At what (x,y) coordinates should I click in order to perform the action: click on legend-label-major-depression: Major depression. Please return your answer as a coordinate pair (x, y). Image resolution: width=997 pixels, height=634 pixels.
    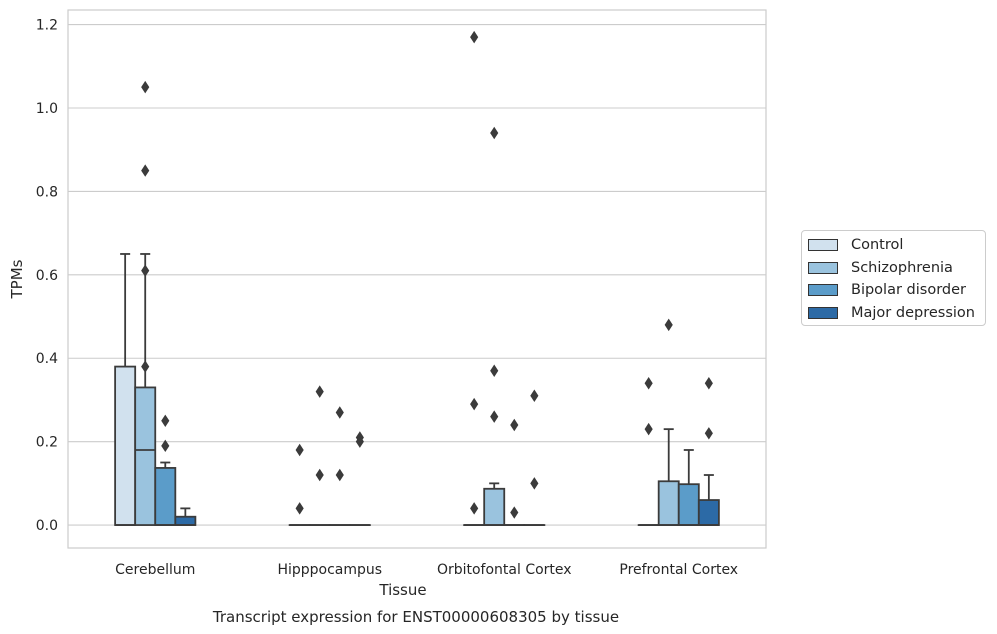
    Looking at the image, I should click on (913, 313).